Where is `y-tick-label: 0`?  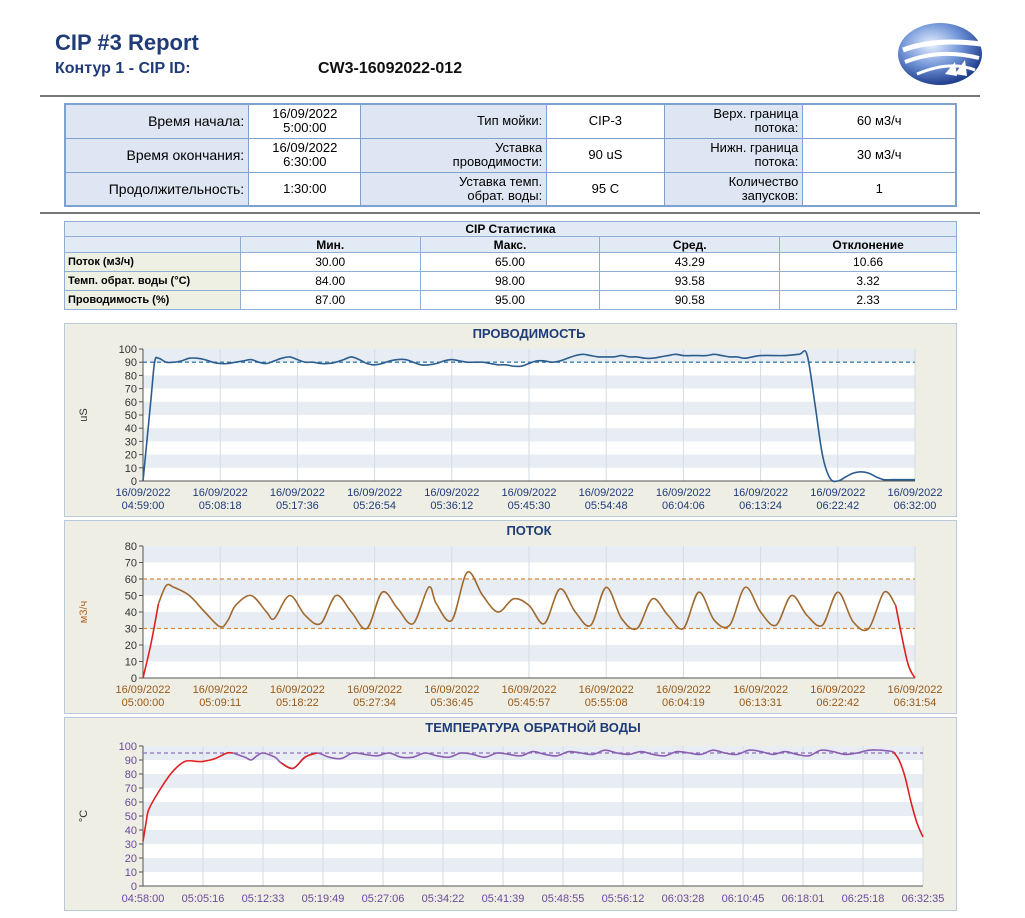 y-tick-label: 0 is located at coordinates (134, 482).